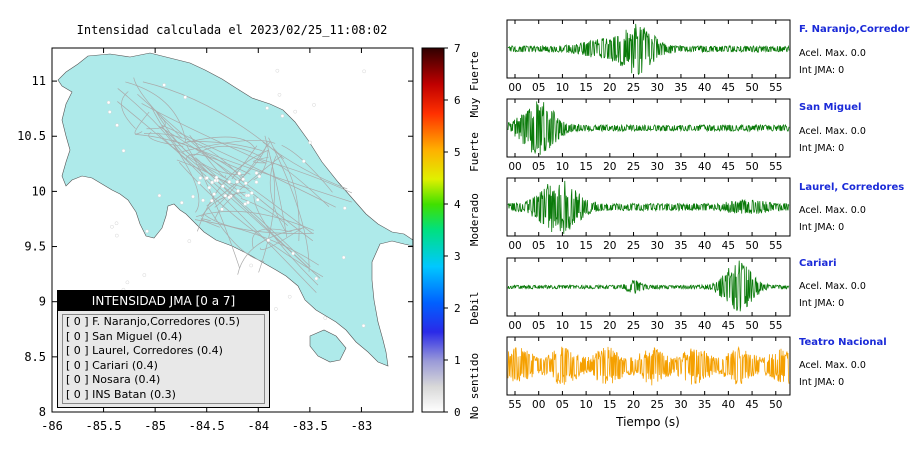  What do you see at coordinates (474, 152) in the screenshot?
I see `colorbar-category-label: Fuerte` at bounding box center [474, 152].